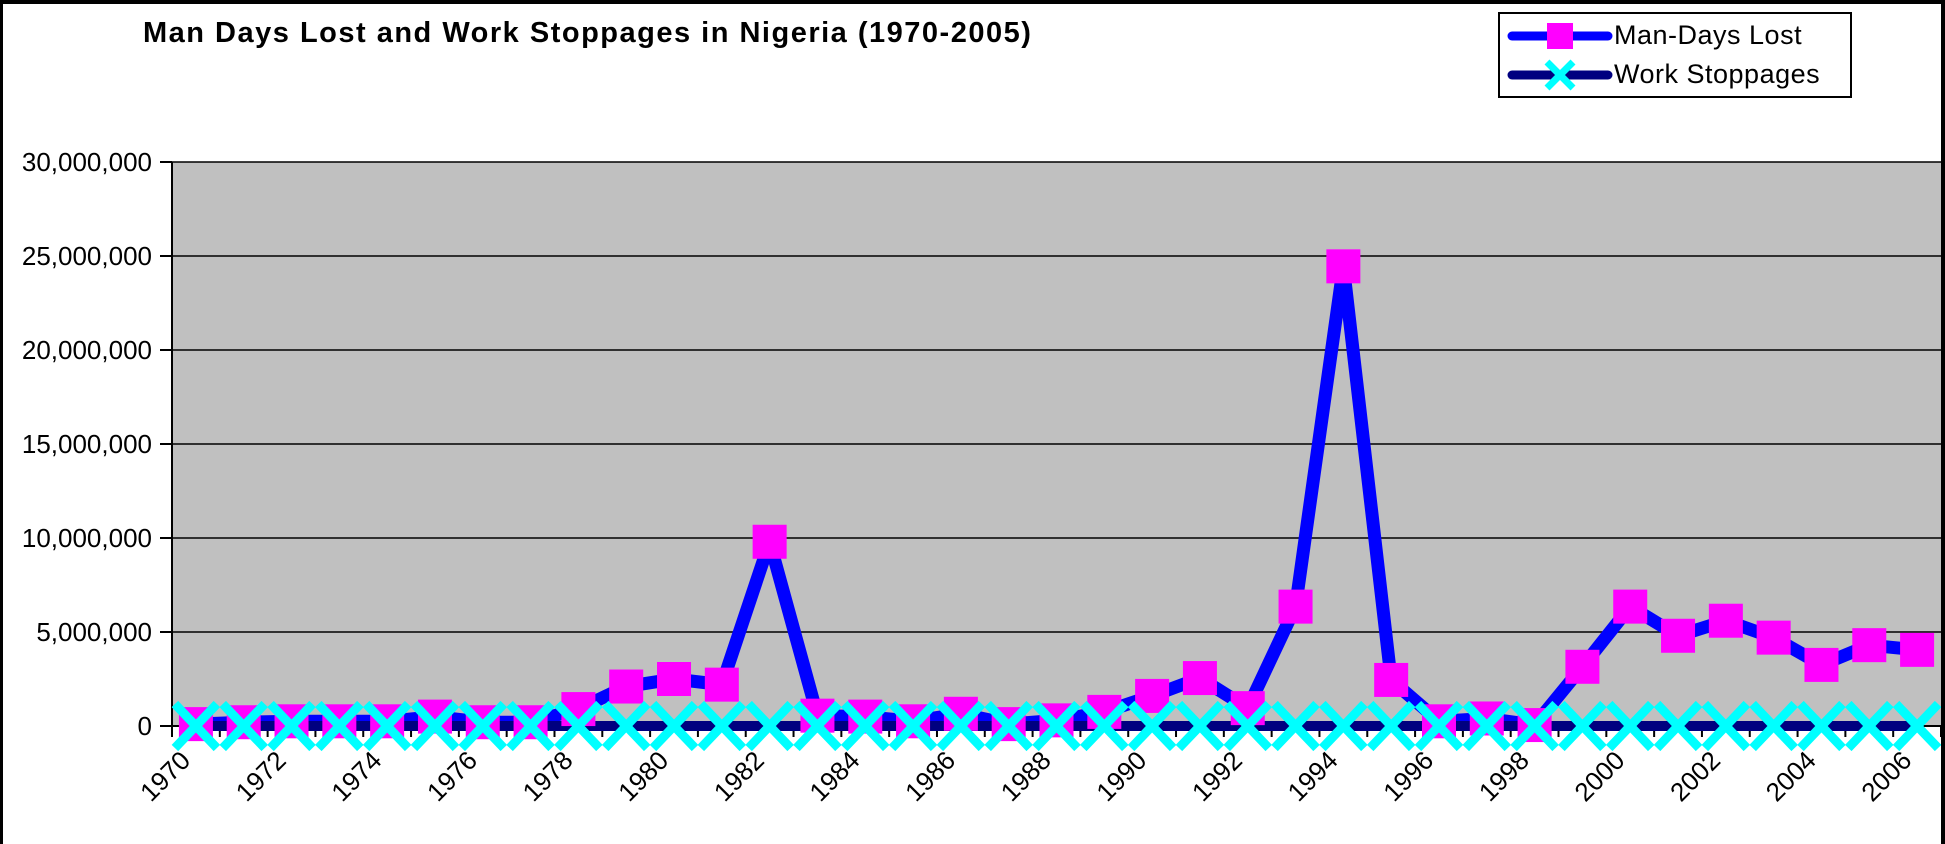  What do you see at coordinates (1886, 776) in the screenshot?
I see `x-axis-label: 2006` at bounding box center [1886, 776].